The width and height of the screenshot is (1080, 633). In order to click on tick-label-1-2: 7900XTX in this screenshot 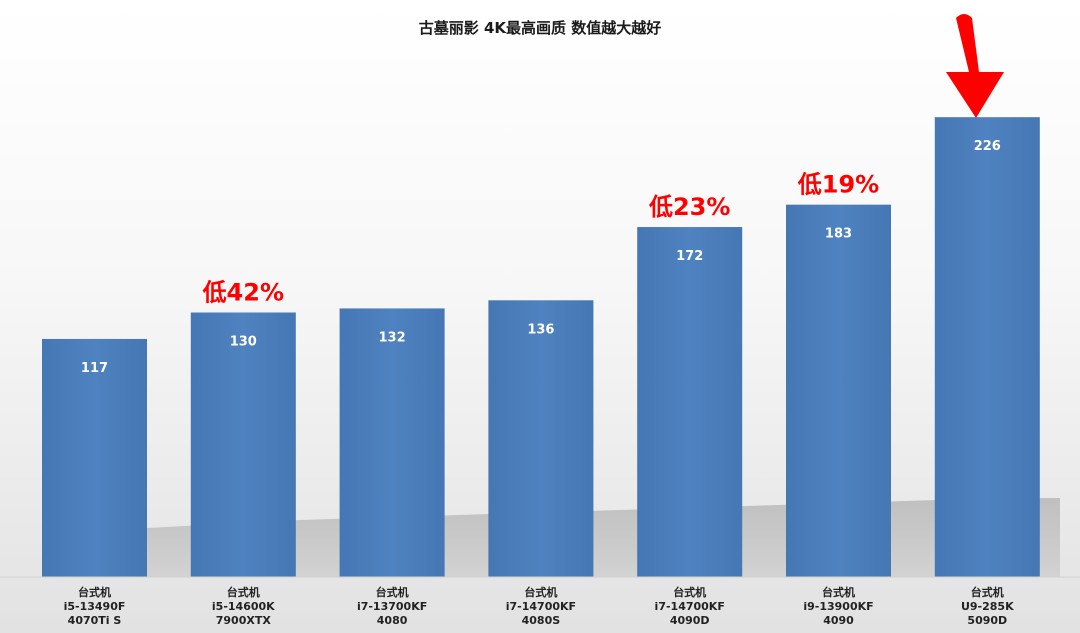, I will do `click(244, 620)`.